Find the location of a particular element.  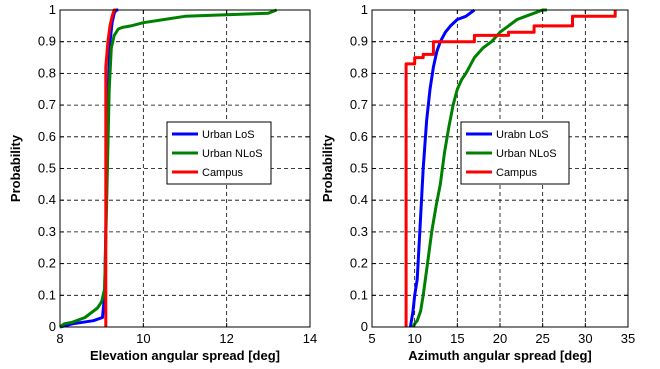

legend: Urabn LoS Urban NLoS Campus is located at coordinates (515, 153).